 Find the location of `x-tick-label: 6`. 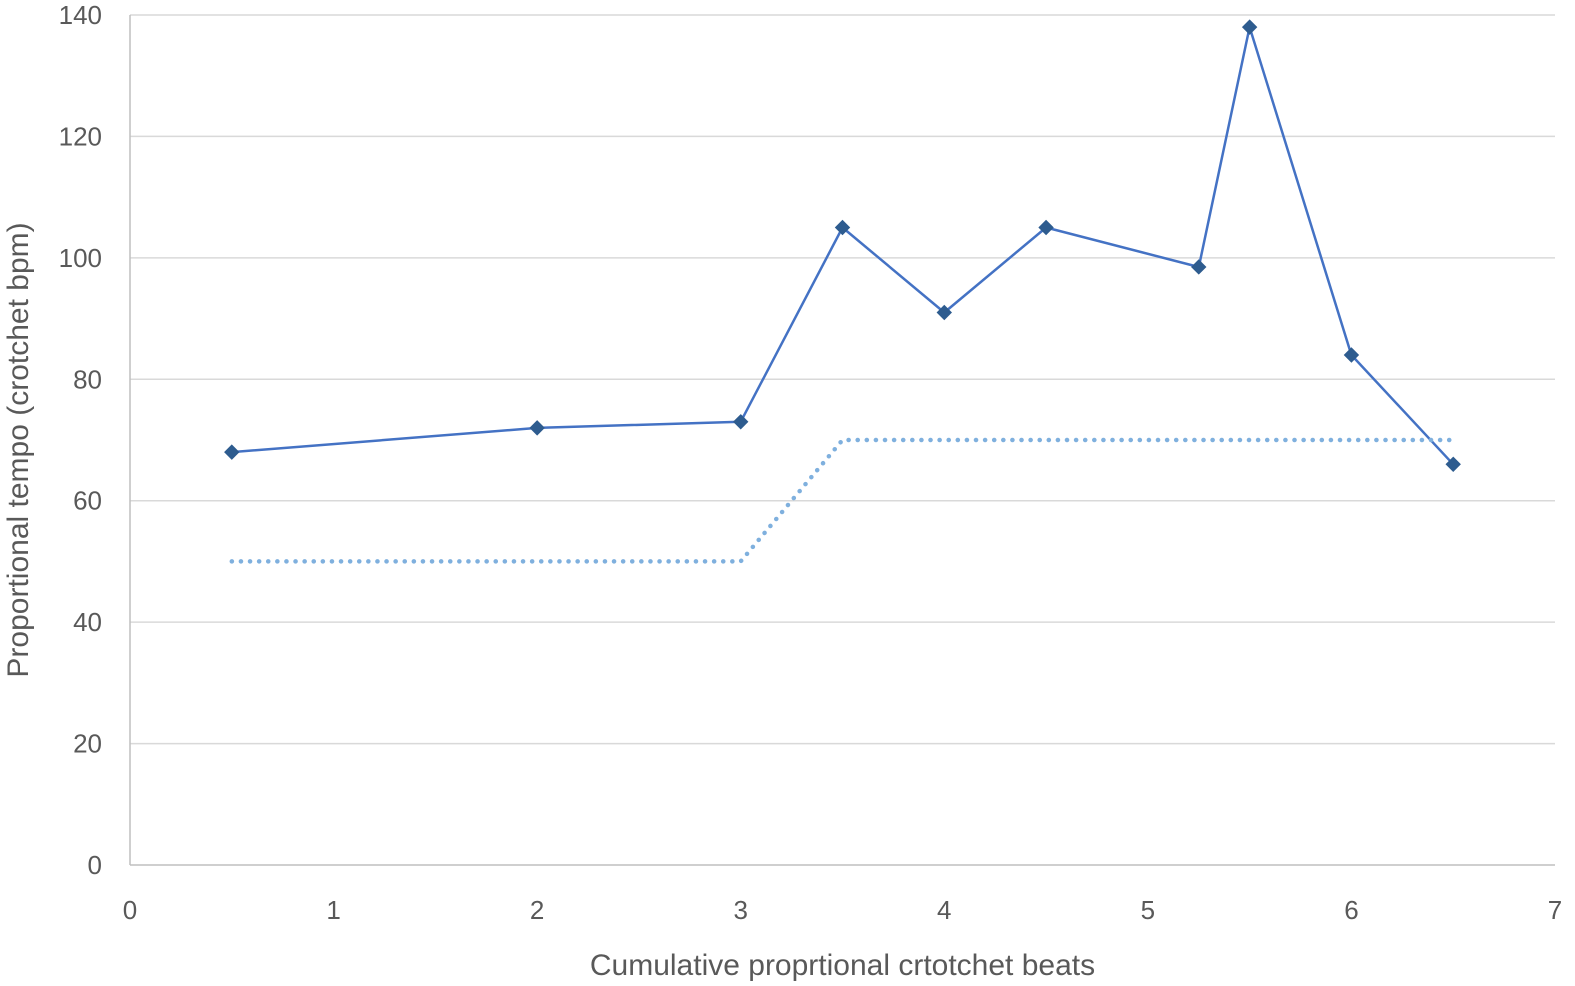

x-tick-label: 6 is located at coordinates (1351, 910).